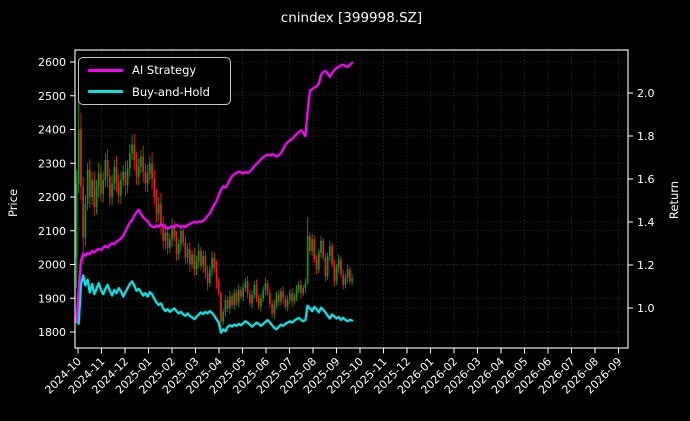 Image resolution: width=690 pixels, height=421 pixels. Describe the element at coordinates (105, 92) in the screenshot. I see `buy-and-hold-line-swatch` at that location.